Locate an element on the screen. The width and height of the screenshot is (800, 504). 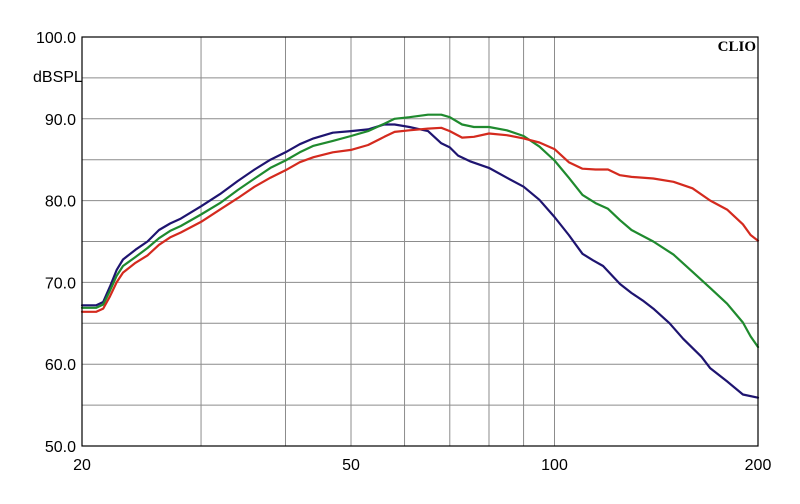
y-tick-label: 50.0 is located at coordinates (60, 447).